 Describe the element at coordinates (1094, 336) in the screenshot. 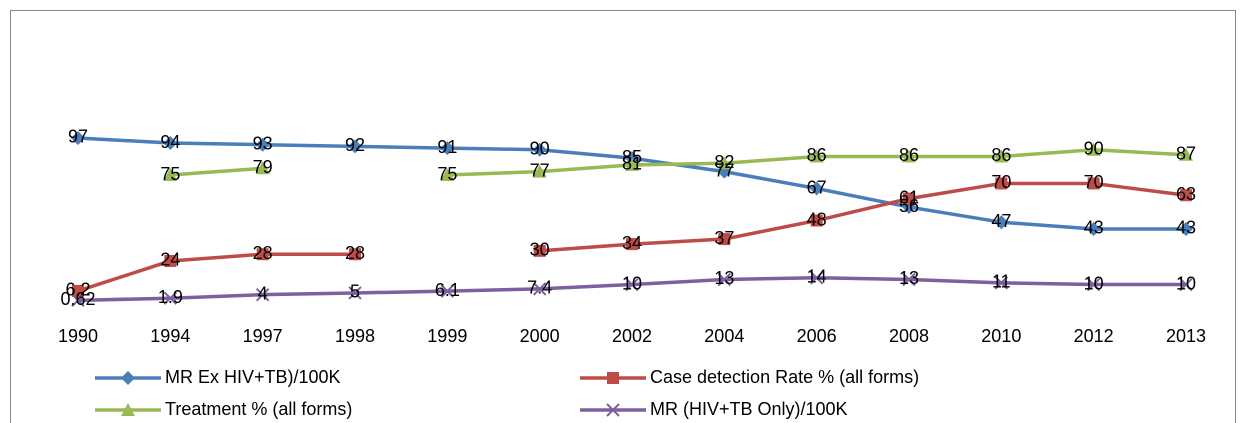

I see `x-tick-label: 2012` at that location.